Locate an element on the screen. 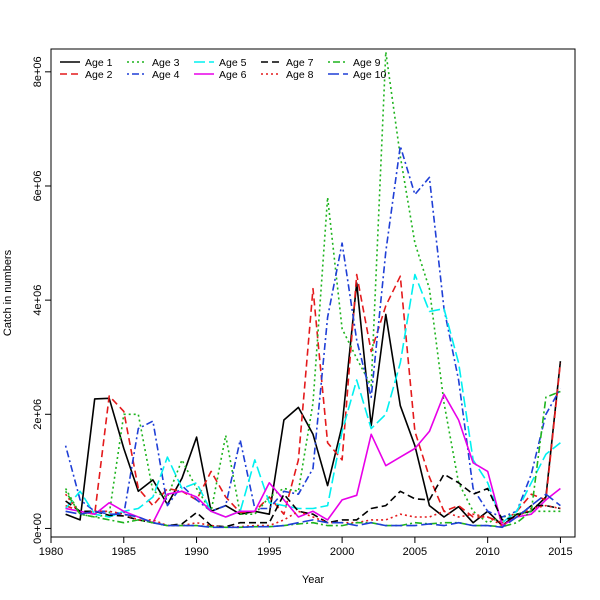 This screenshot has height=600, width=600. legend-label: Age 1 is located at coordinates (99, 63).